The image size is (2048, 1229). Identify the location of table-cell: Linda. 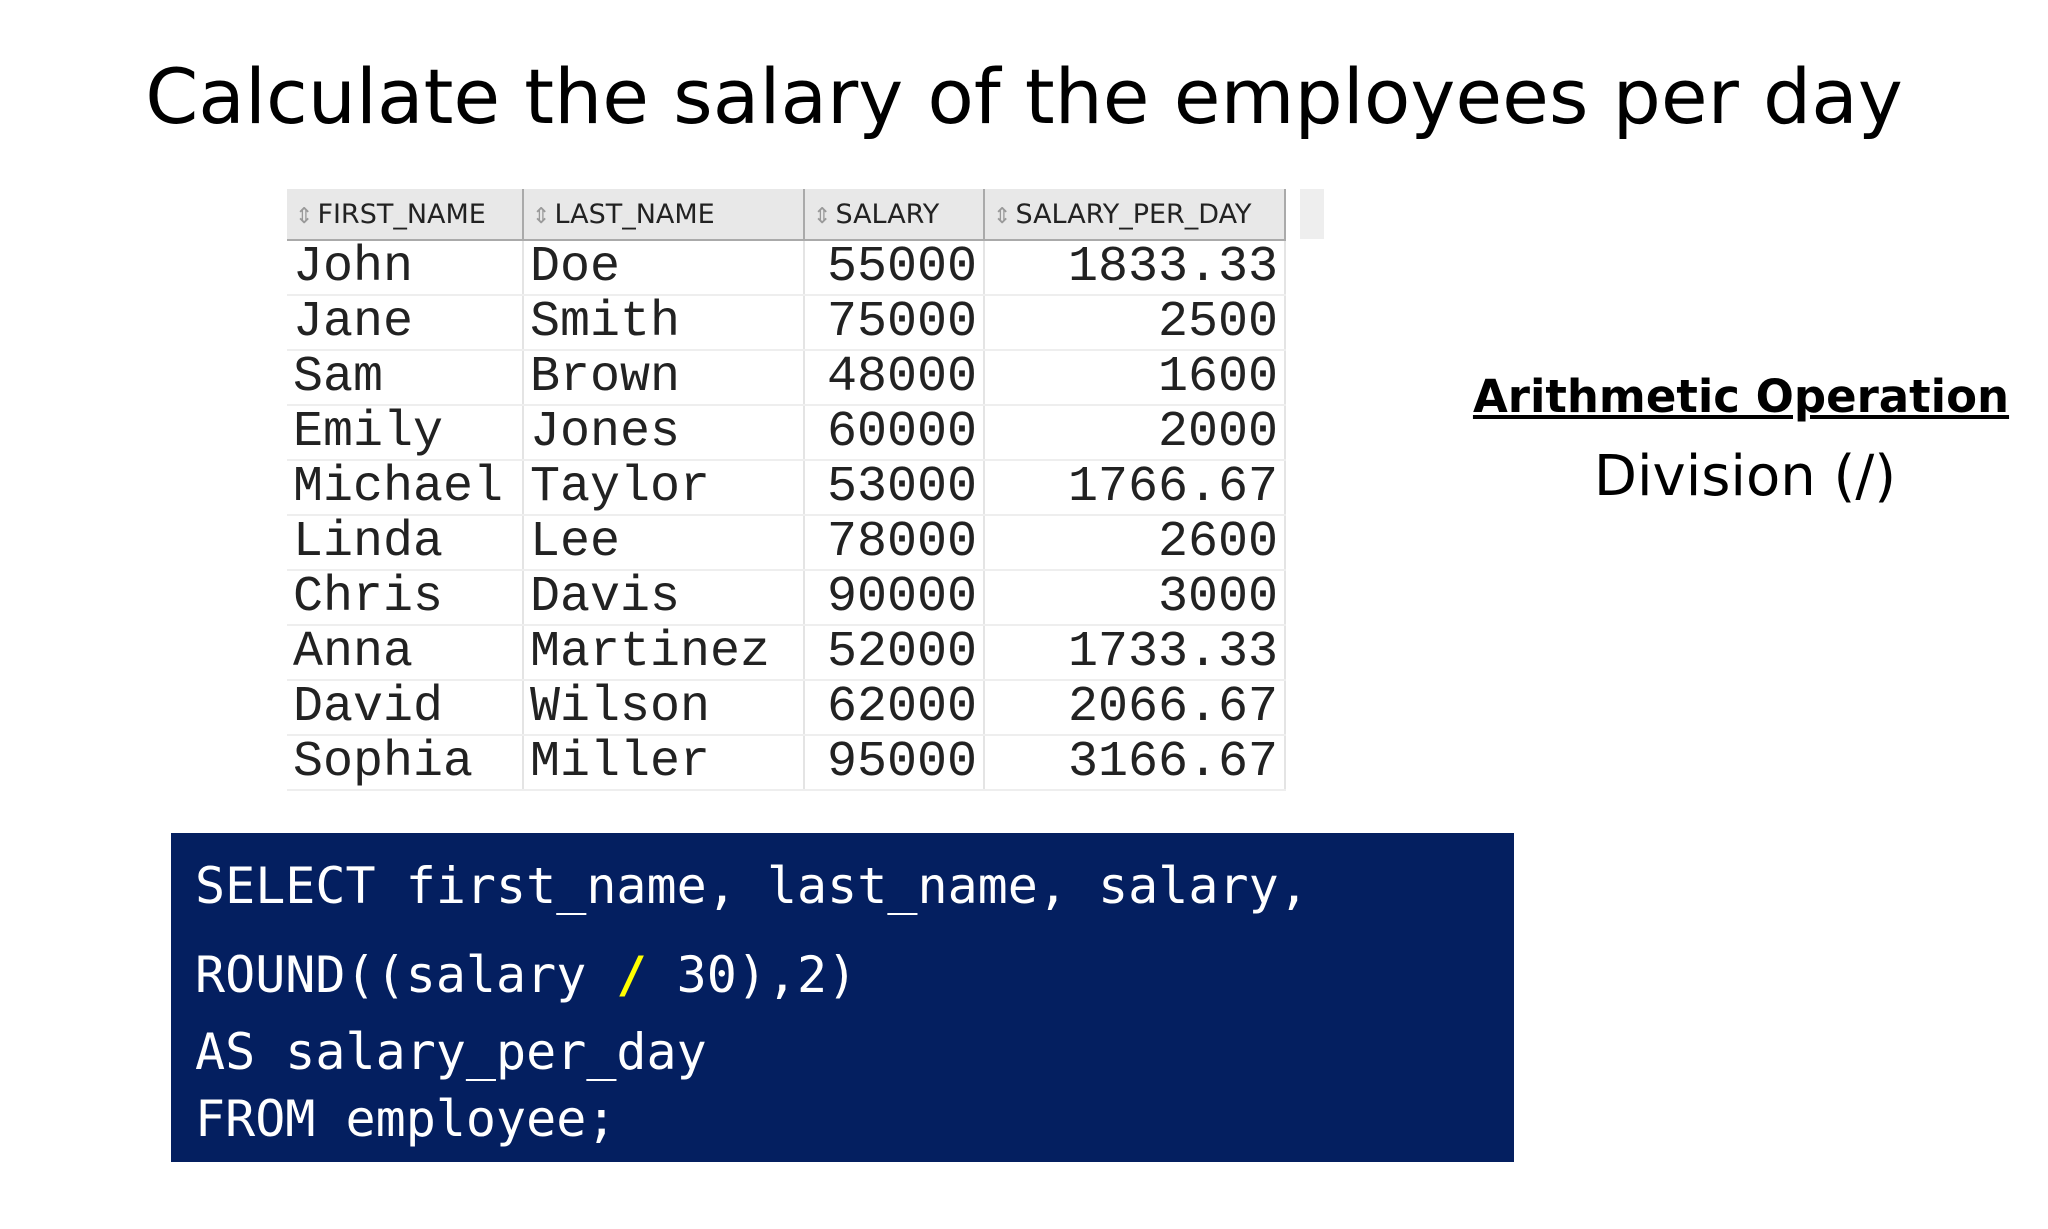
(405, 543).